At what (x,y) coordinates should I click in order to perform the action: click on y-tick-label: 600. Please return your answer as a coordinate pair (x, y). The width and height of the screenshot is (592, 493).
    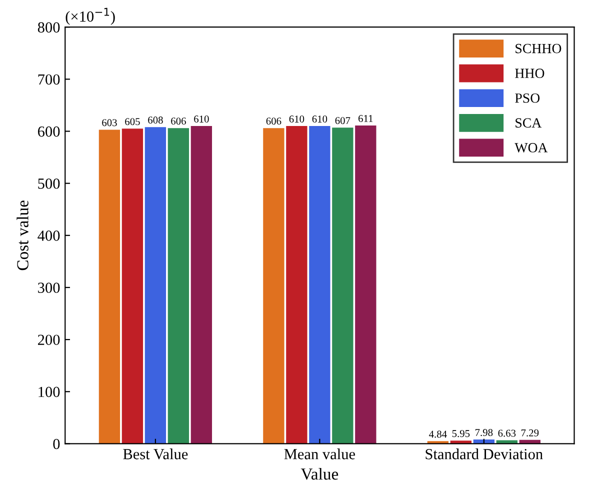
    Looking at the image, I should click on (49, 131).